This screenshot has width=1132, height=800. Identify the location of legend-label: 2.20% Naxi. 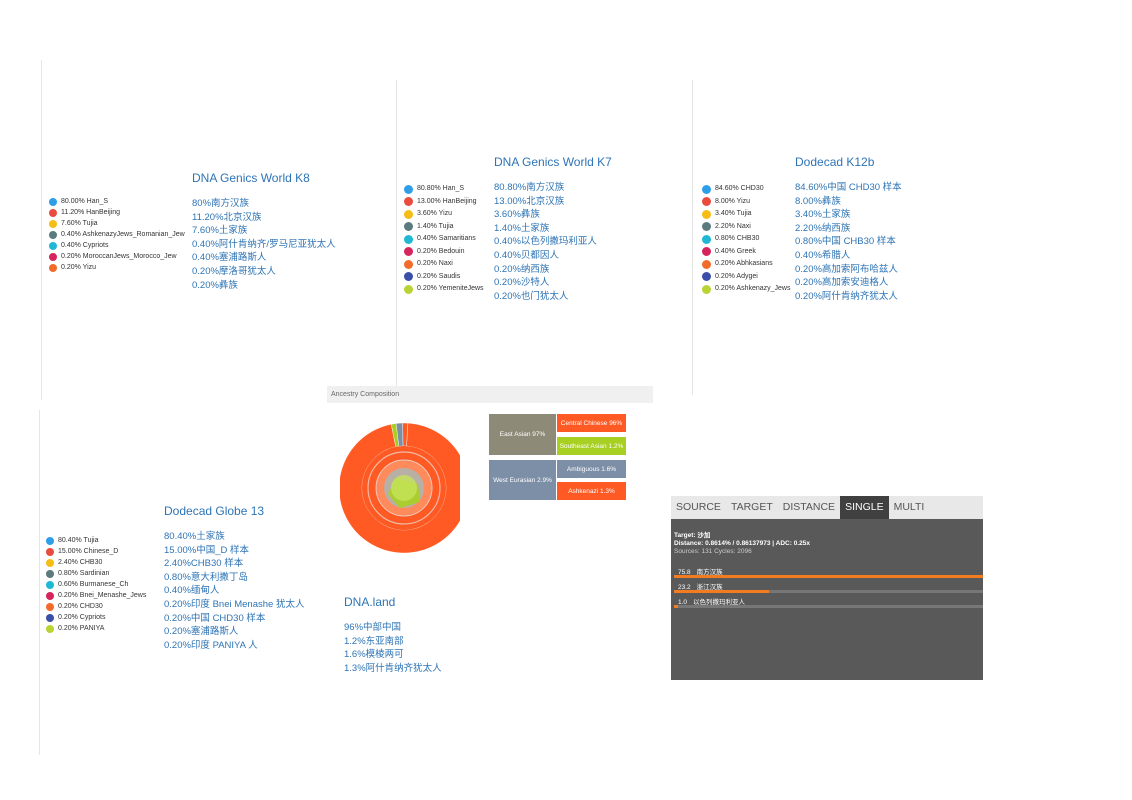
(733, 226).